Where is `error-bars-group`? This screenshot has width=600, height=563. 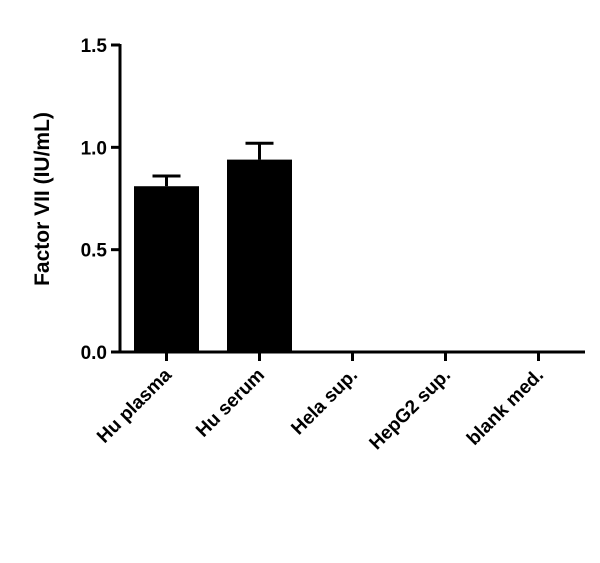 error-bars-group is located at coordinates (213, 164).